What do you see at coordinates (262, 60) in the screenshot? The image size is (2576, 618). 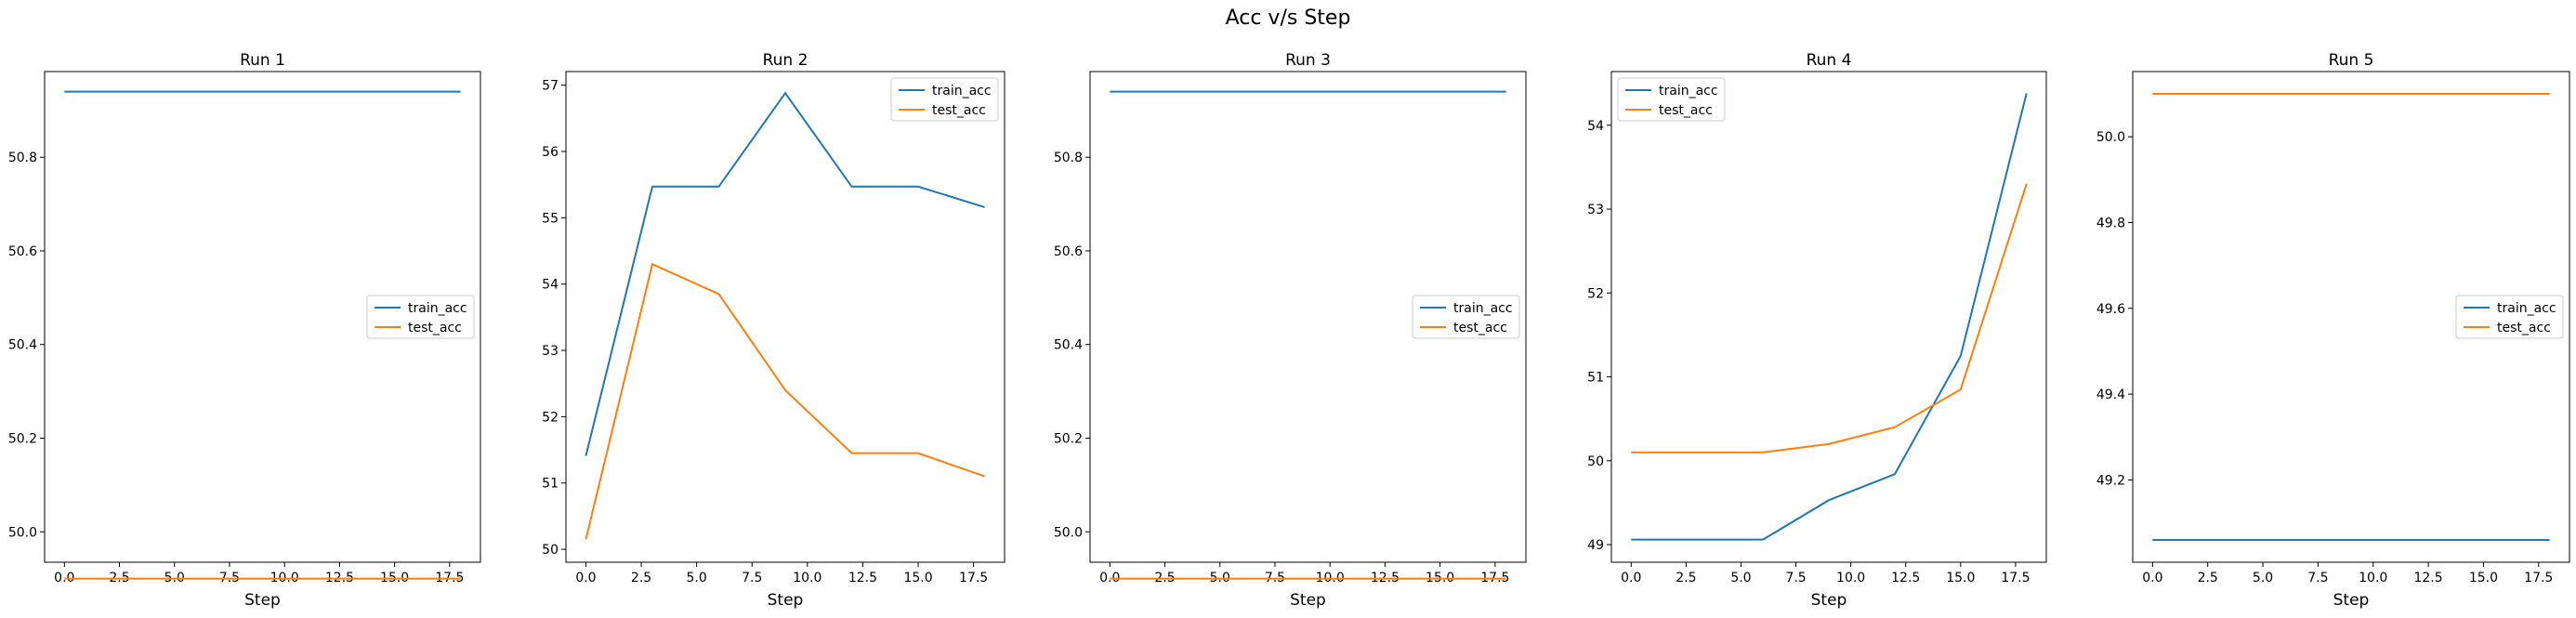 I see `subplot-title: Run 1` at bounding box center [262, 60].